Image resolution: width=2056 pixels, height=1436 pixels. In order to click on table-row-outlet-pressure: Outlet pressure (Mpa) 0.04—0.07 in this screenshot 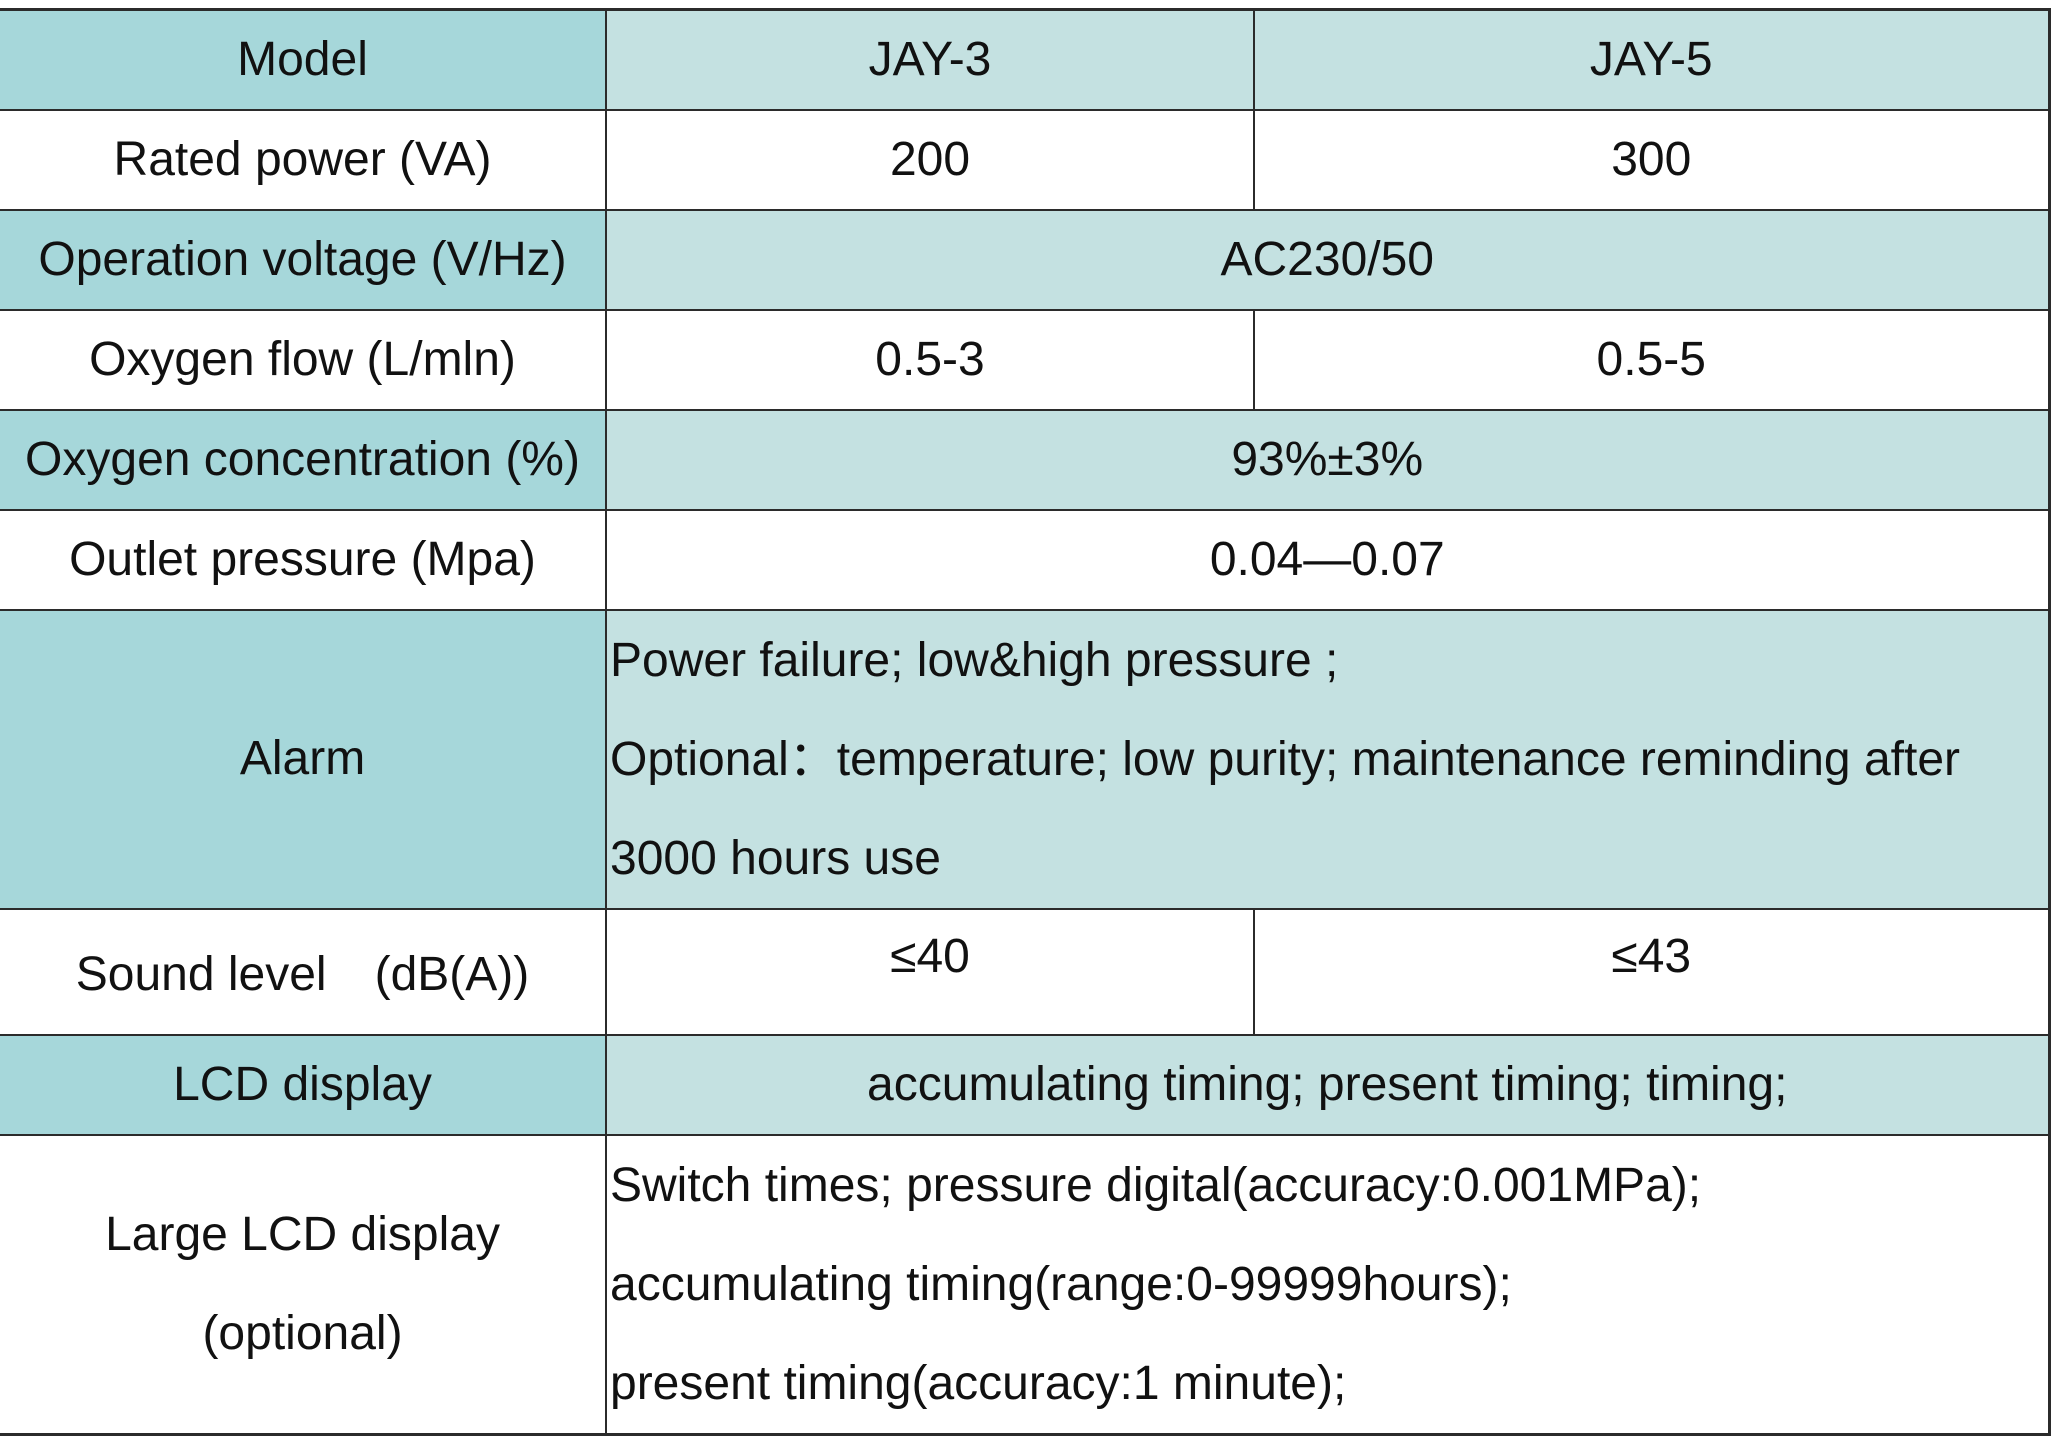, I will do `click(1025, 559)`.